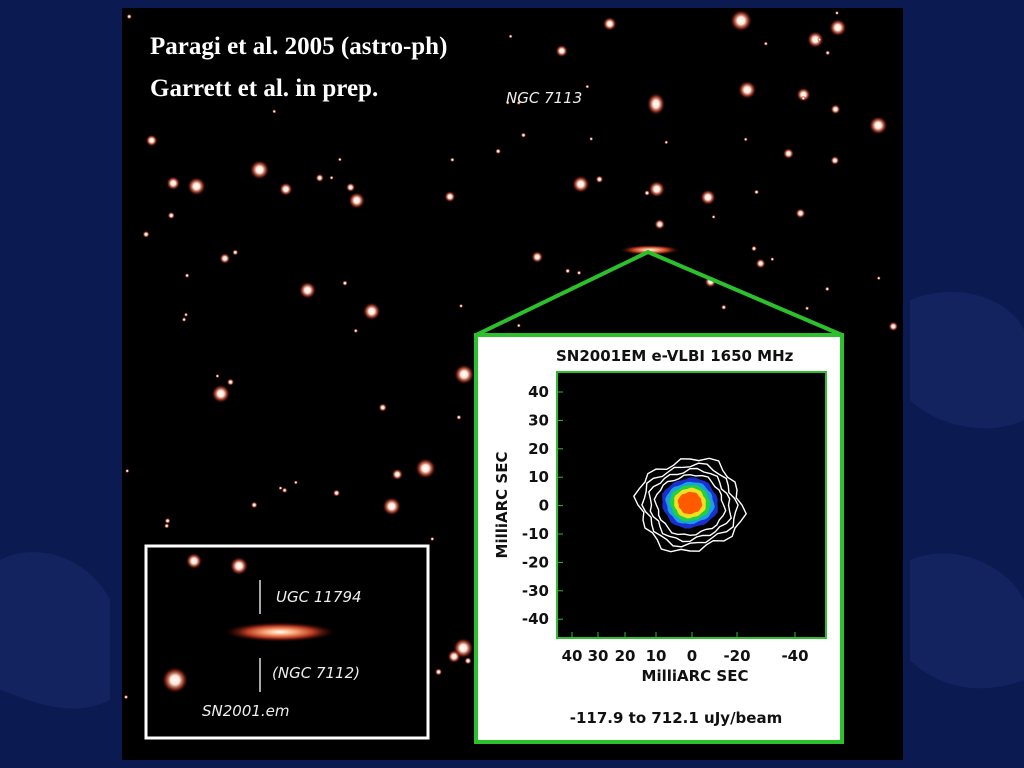 Image resolution: width=1024 pixels, height=768 pixels. Describe the element at coordinates (316, 673) in the screenshot. I see `inset-label: (NGC 7112)` at that location.